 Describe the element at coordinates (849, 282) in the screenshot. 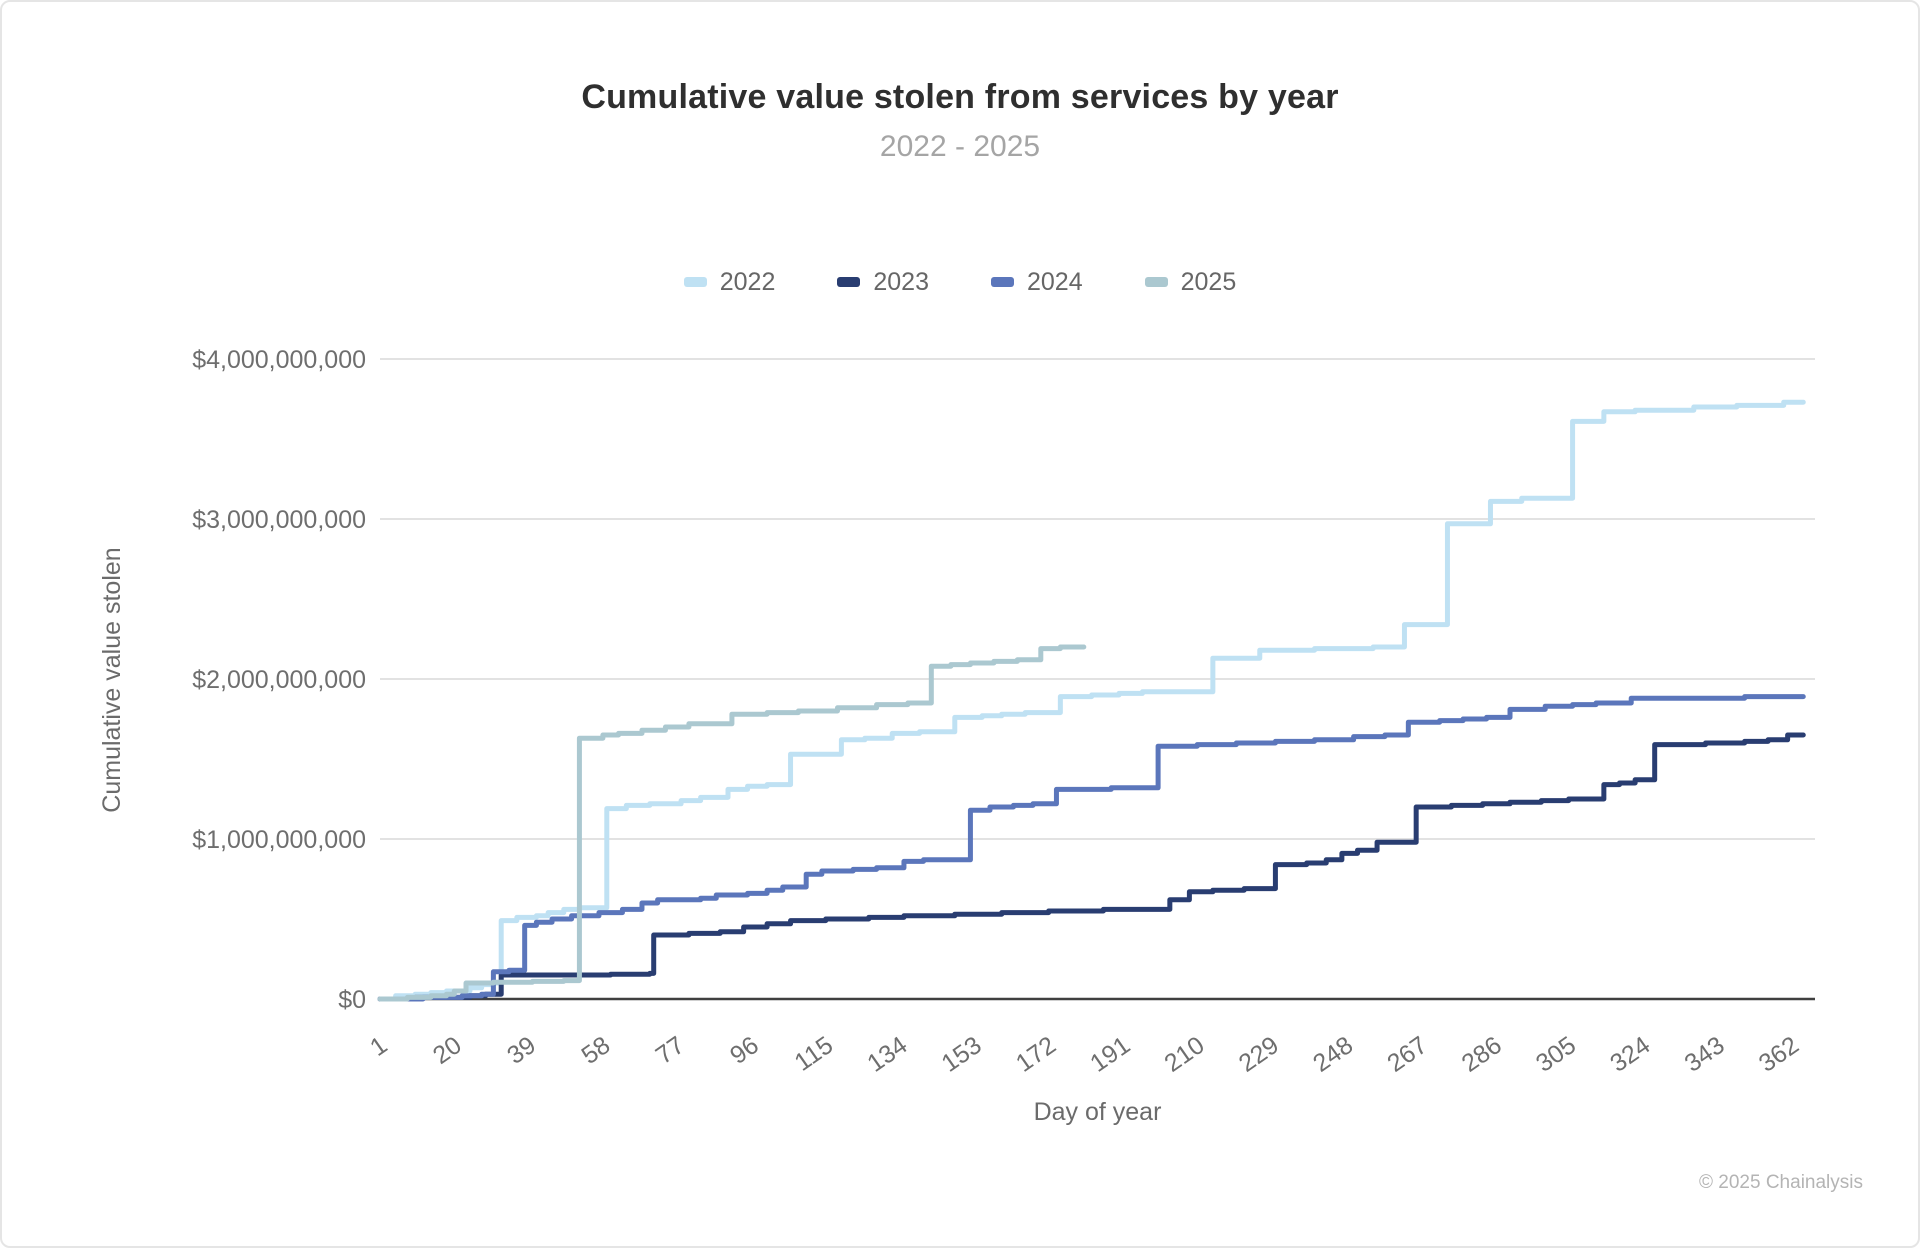

I see `legend-swatch-2023` at that location.